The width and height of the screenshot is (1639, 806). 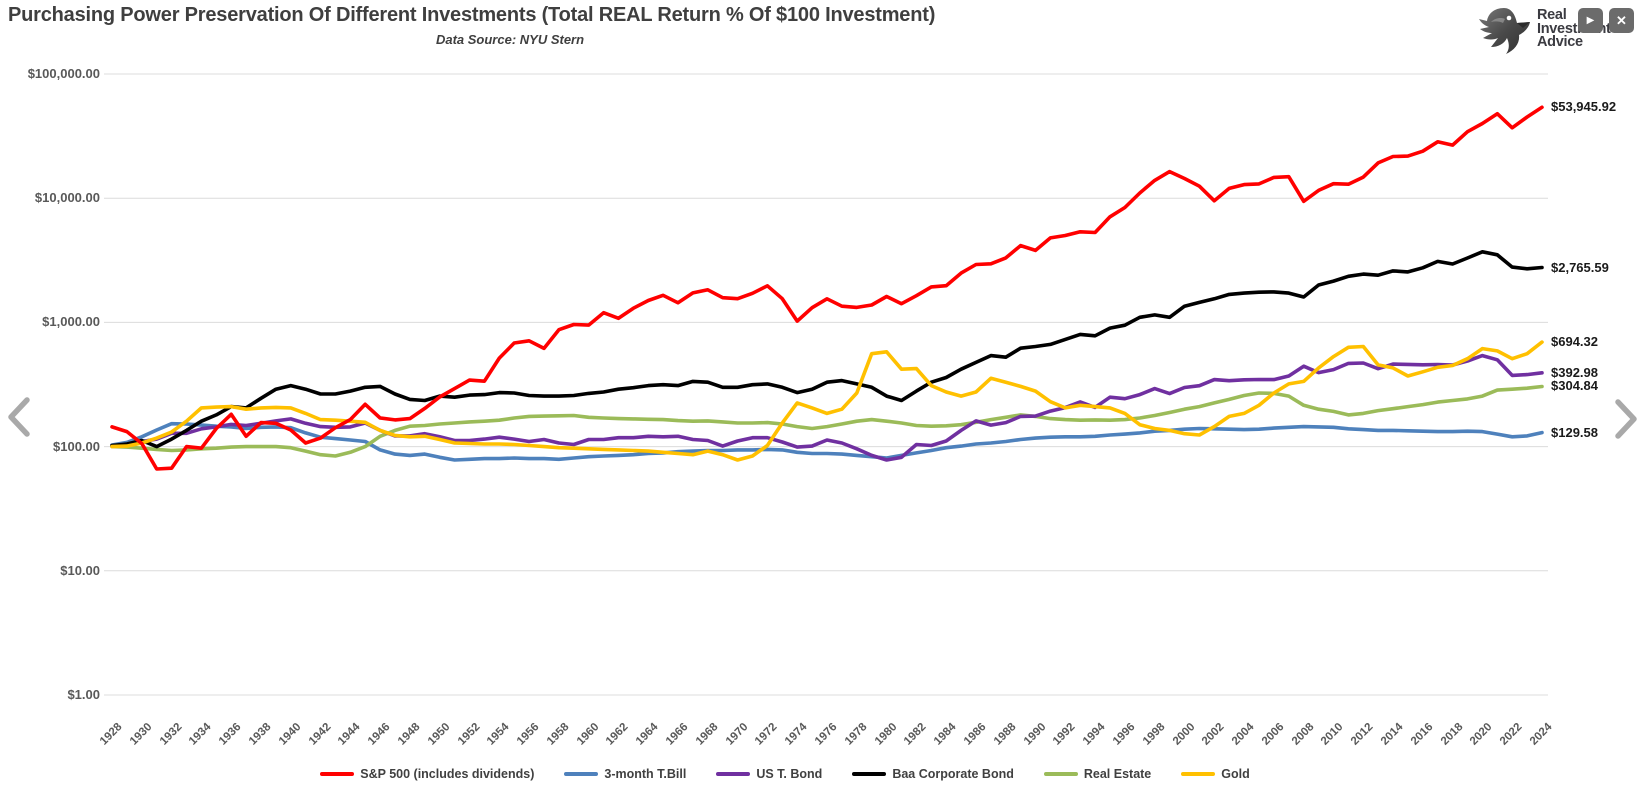 What do you see at coordinates (1235, 774) in the screenshot?
I see `legend-label: Gold` at bounding box center [1235, 774].